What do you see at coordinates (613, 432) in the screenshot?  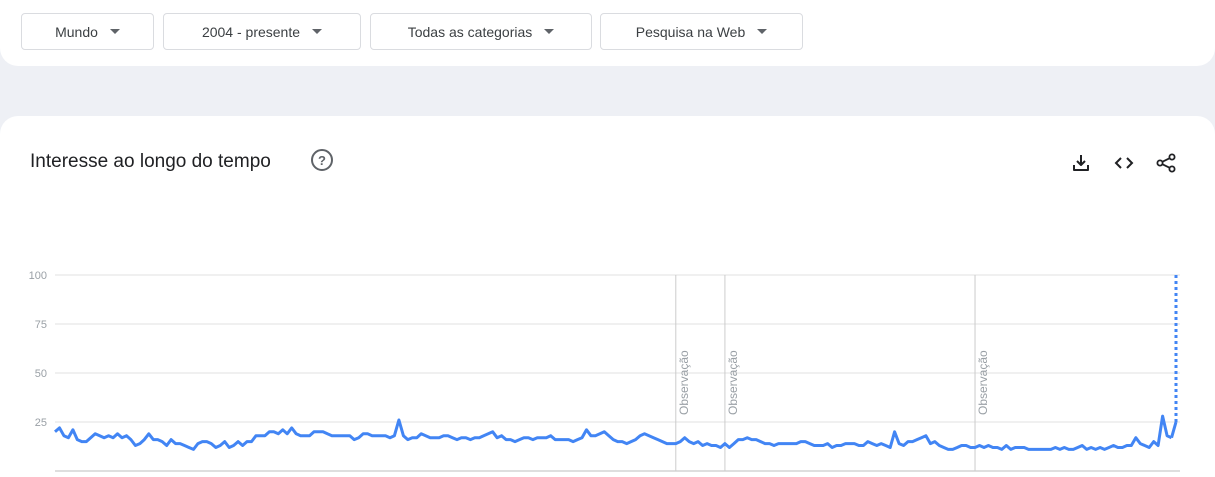 I see `series-line` at bounding box center [613, 432].